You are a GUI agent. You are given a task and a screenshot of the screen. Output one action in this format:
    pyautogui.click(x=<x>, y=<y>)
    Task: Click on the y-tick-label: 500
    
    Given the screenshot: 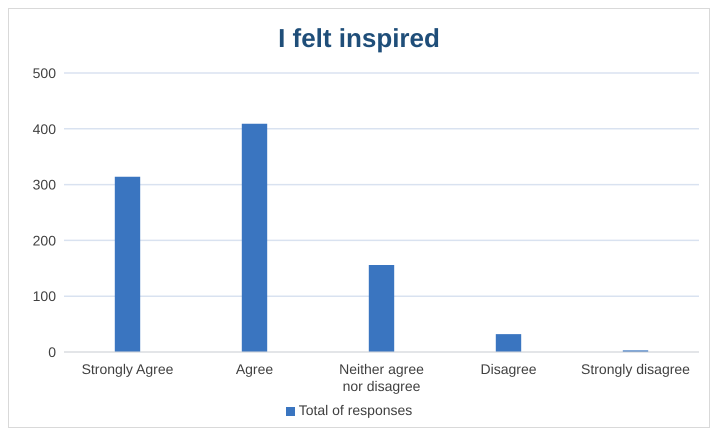 What is the action you would take?
    pyautogui.click(x=44, y=72)
    